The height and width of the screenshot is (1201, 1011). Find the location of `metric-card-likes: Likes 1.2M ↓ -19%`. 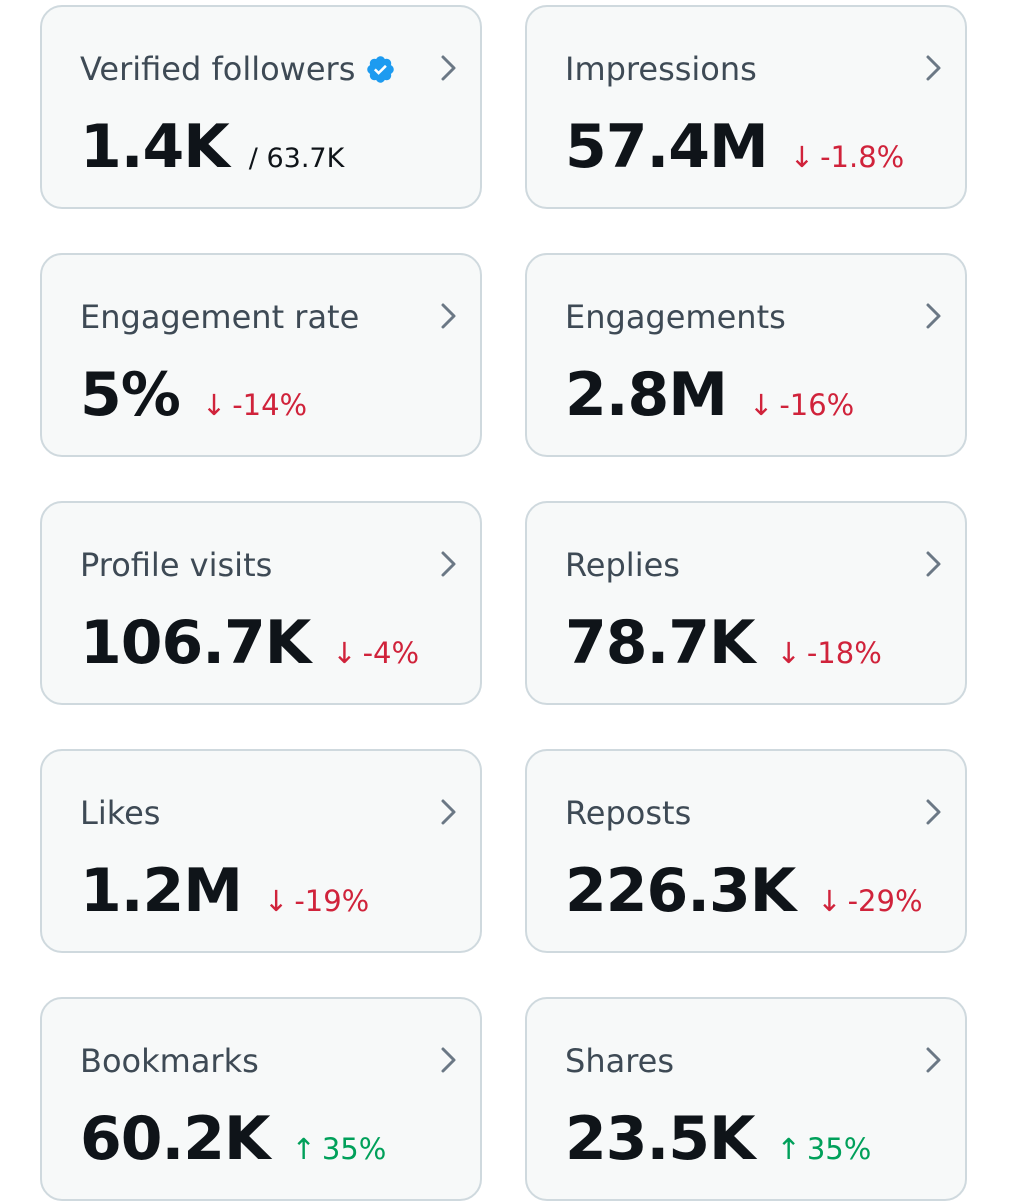

metric-card-likes: Likes 1.2M ↓ -19% is located at coordinates (261, 851).